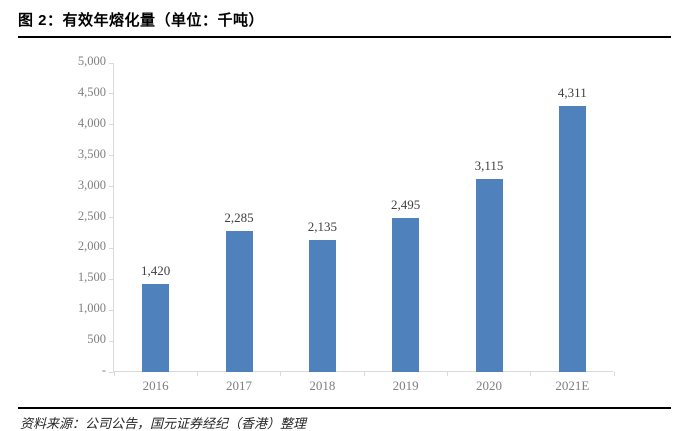 This screenshot has height=431, width=688. What do you see at coordinates (91, 308) in the screenshot?
I see `y-axis-tick-label: 1,000` at bounding box center [91, 308].